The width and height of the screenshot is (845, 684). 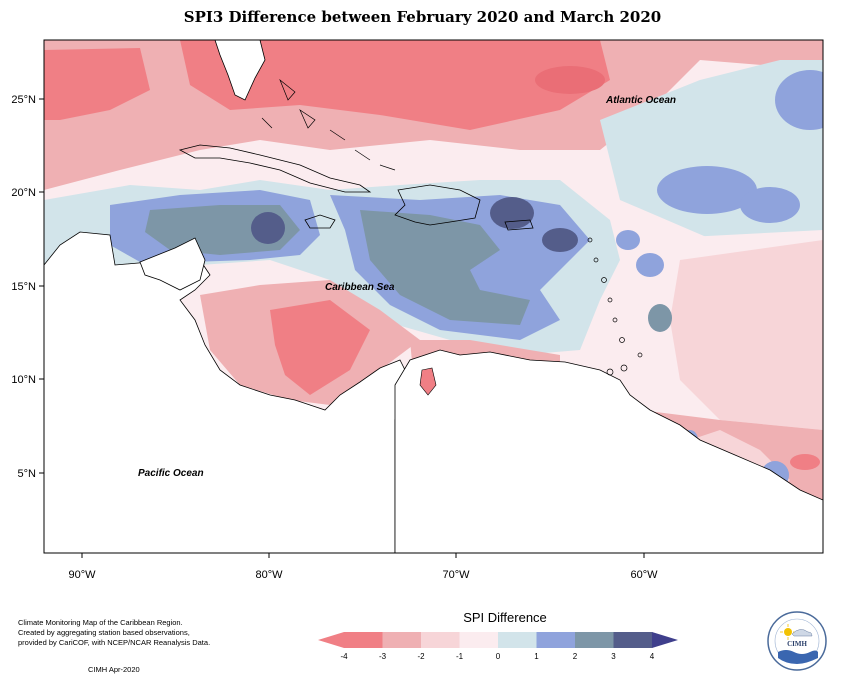 What do you see at coordinates (665, 640) in the screenshot?
I see `legend-arrow-right` at bounding box center [665, 640].